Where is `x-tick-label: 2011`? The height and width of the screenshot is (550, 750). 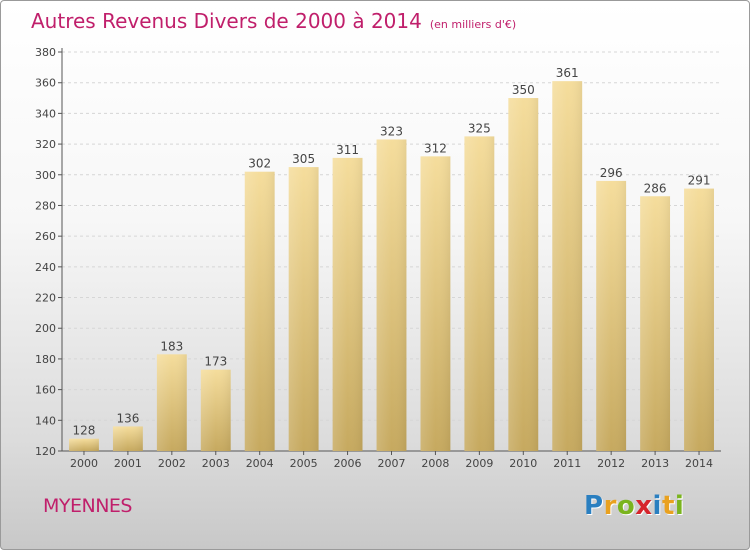
x-tick-label: 2011 is located at coordinates (567, 463).